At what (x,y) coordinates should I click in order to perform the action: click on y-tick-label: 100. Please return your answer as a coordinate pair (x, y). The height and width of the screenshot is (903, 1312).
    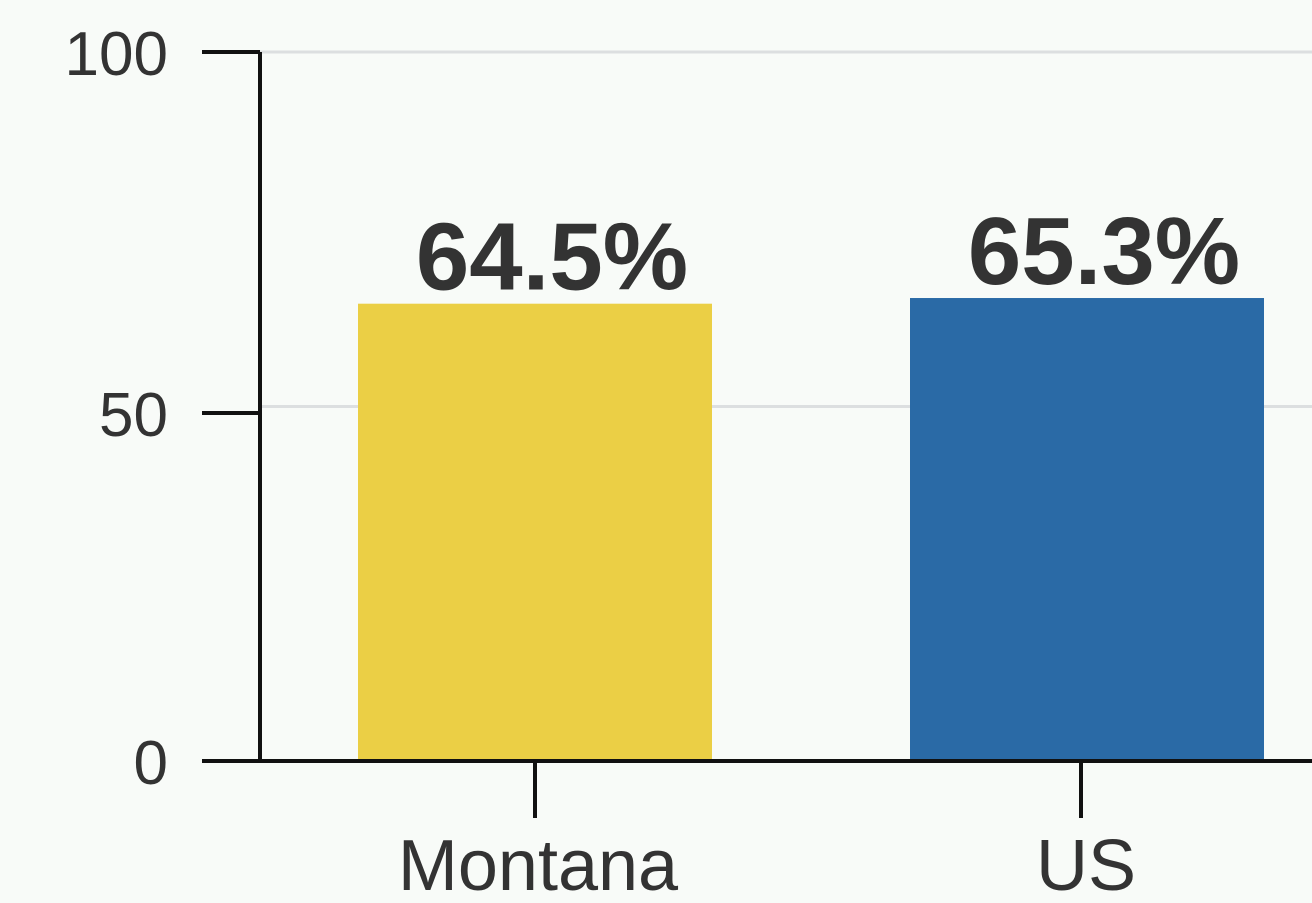
    Looking at the image, I should click on (116, 54).